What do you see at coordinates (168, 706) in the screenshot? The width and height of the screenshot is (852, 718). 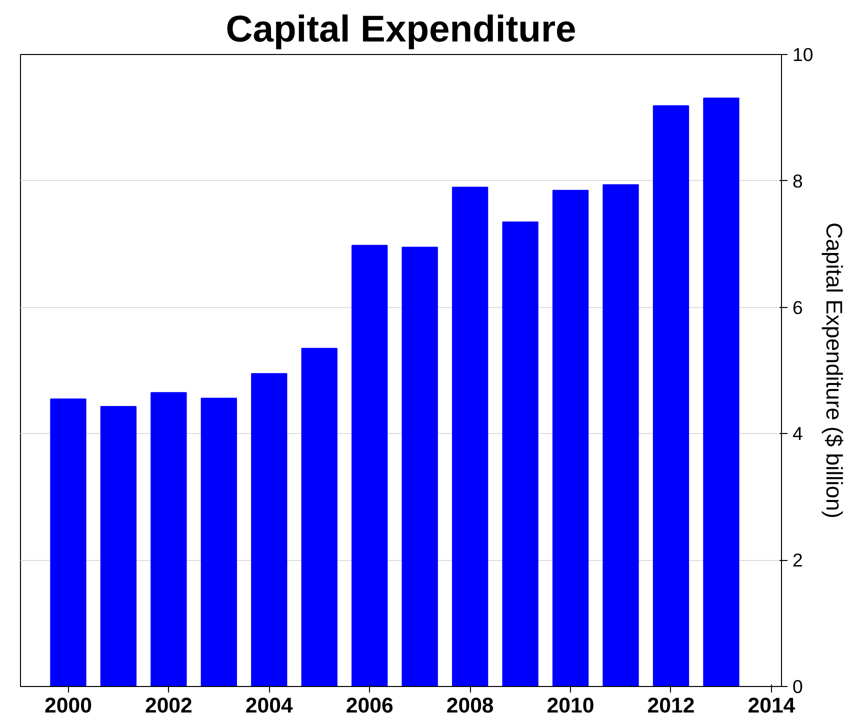 I see `x-tick-label: 2002` at bounding box center [168, 706].